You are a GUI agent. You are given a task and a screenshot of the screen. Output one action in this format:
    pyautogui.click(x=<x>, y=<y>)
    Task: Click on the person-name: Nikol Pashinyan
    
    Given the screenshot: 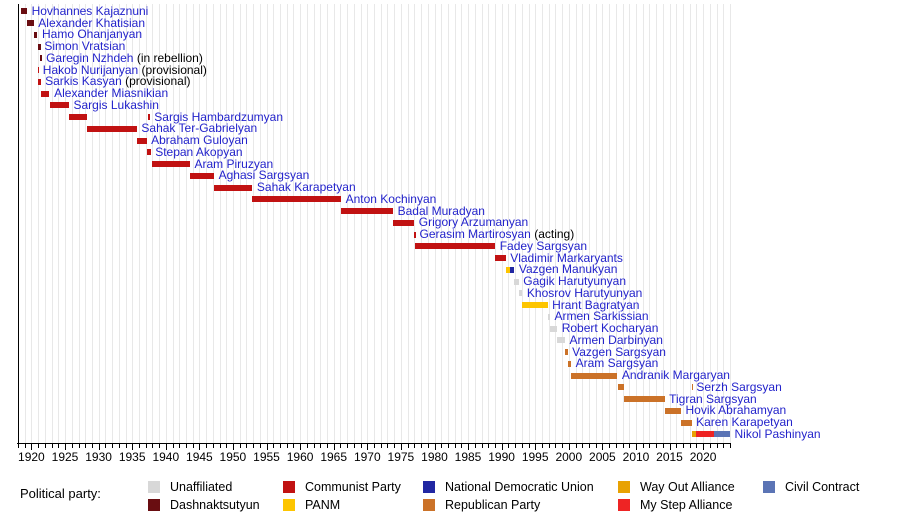 What is the action you would take?
    pyautogui.click(x=777, y=433)
    